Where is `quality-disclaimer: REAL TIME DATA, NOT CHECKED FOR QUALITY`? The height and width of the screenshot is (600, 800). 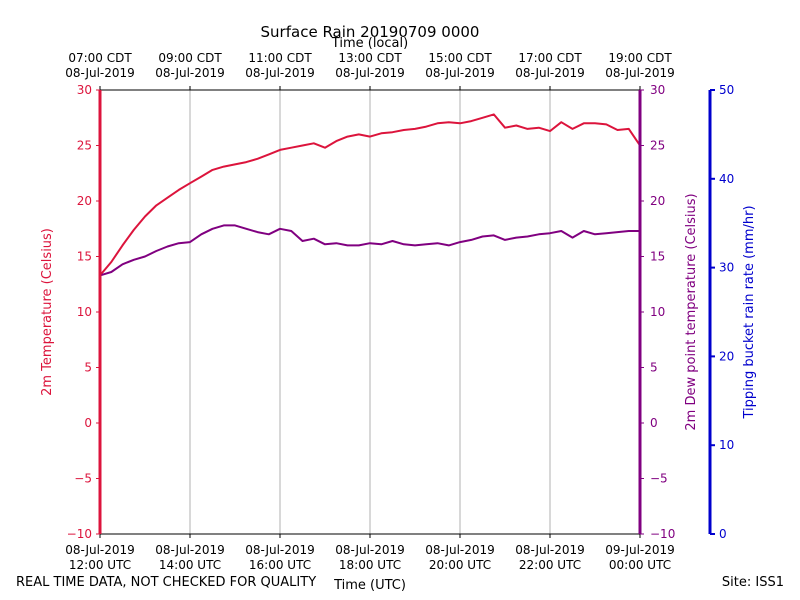 quality-disclaimer: REAL TIME DATA, NOT CHECKED FOR QUALITY is located at coordinates (166, 582).